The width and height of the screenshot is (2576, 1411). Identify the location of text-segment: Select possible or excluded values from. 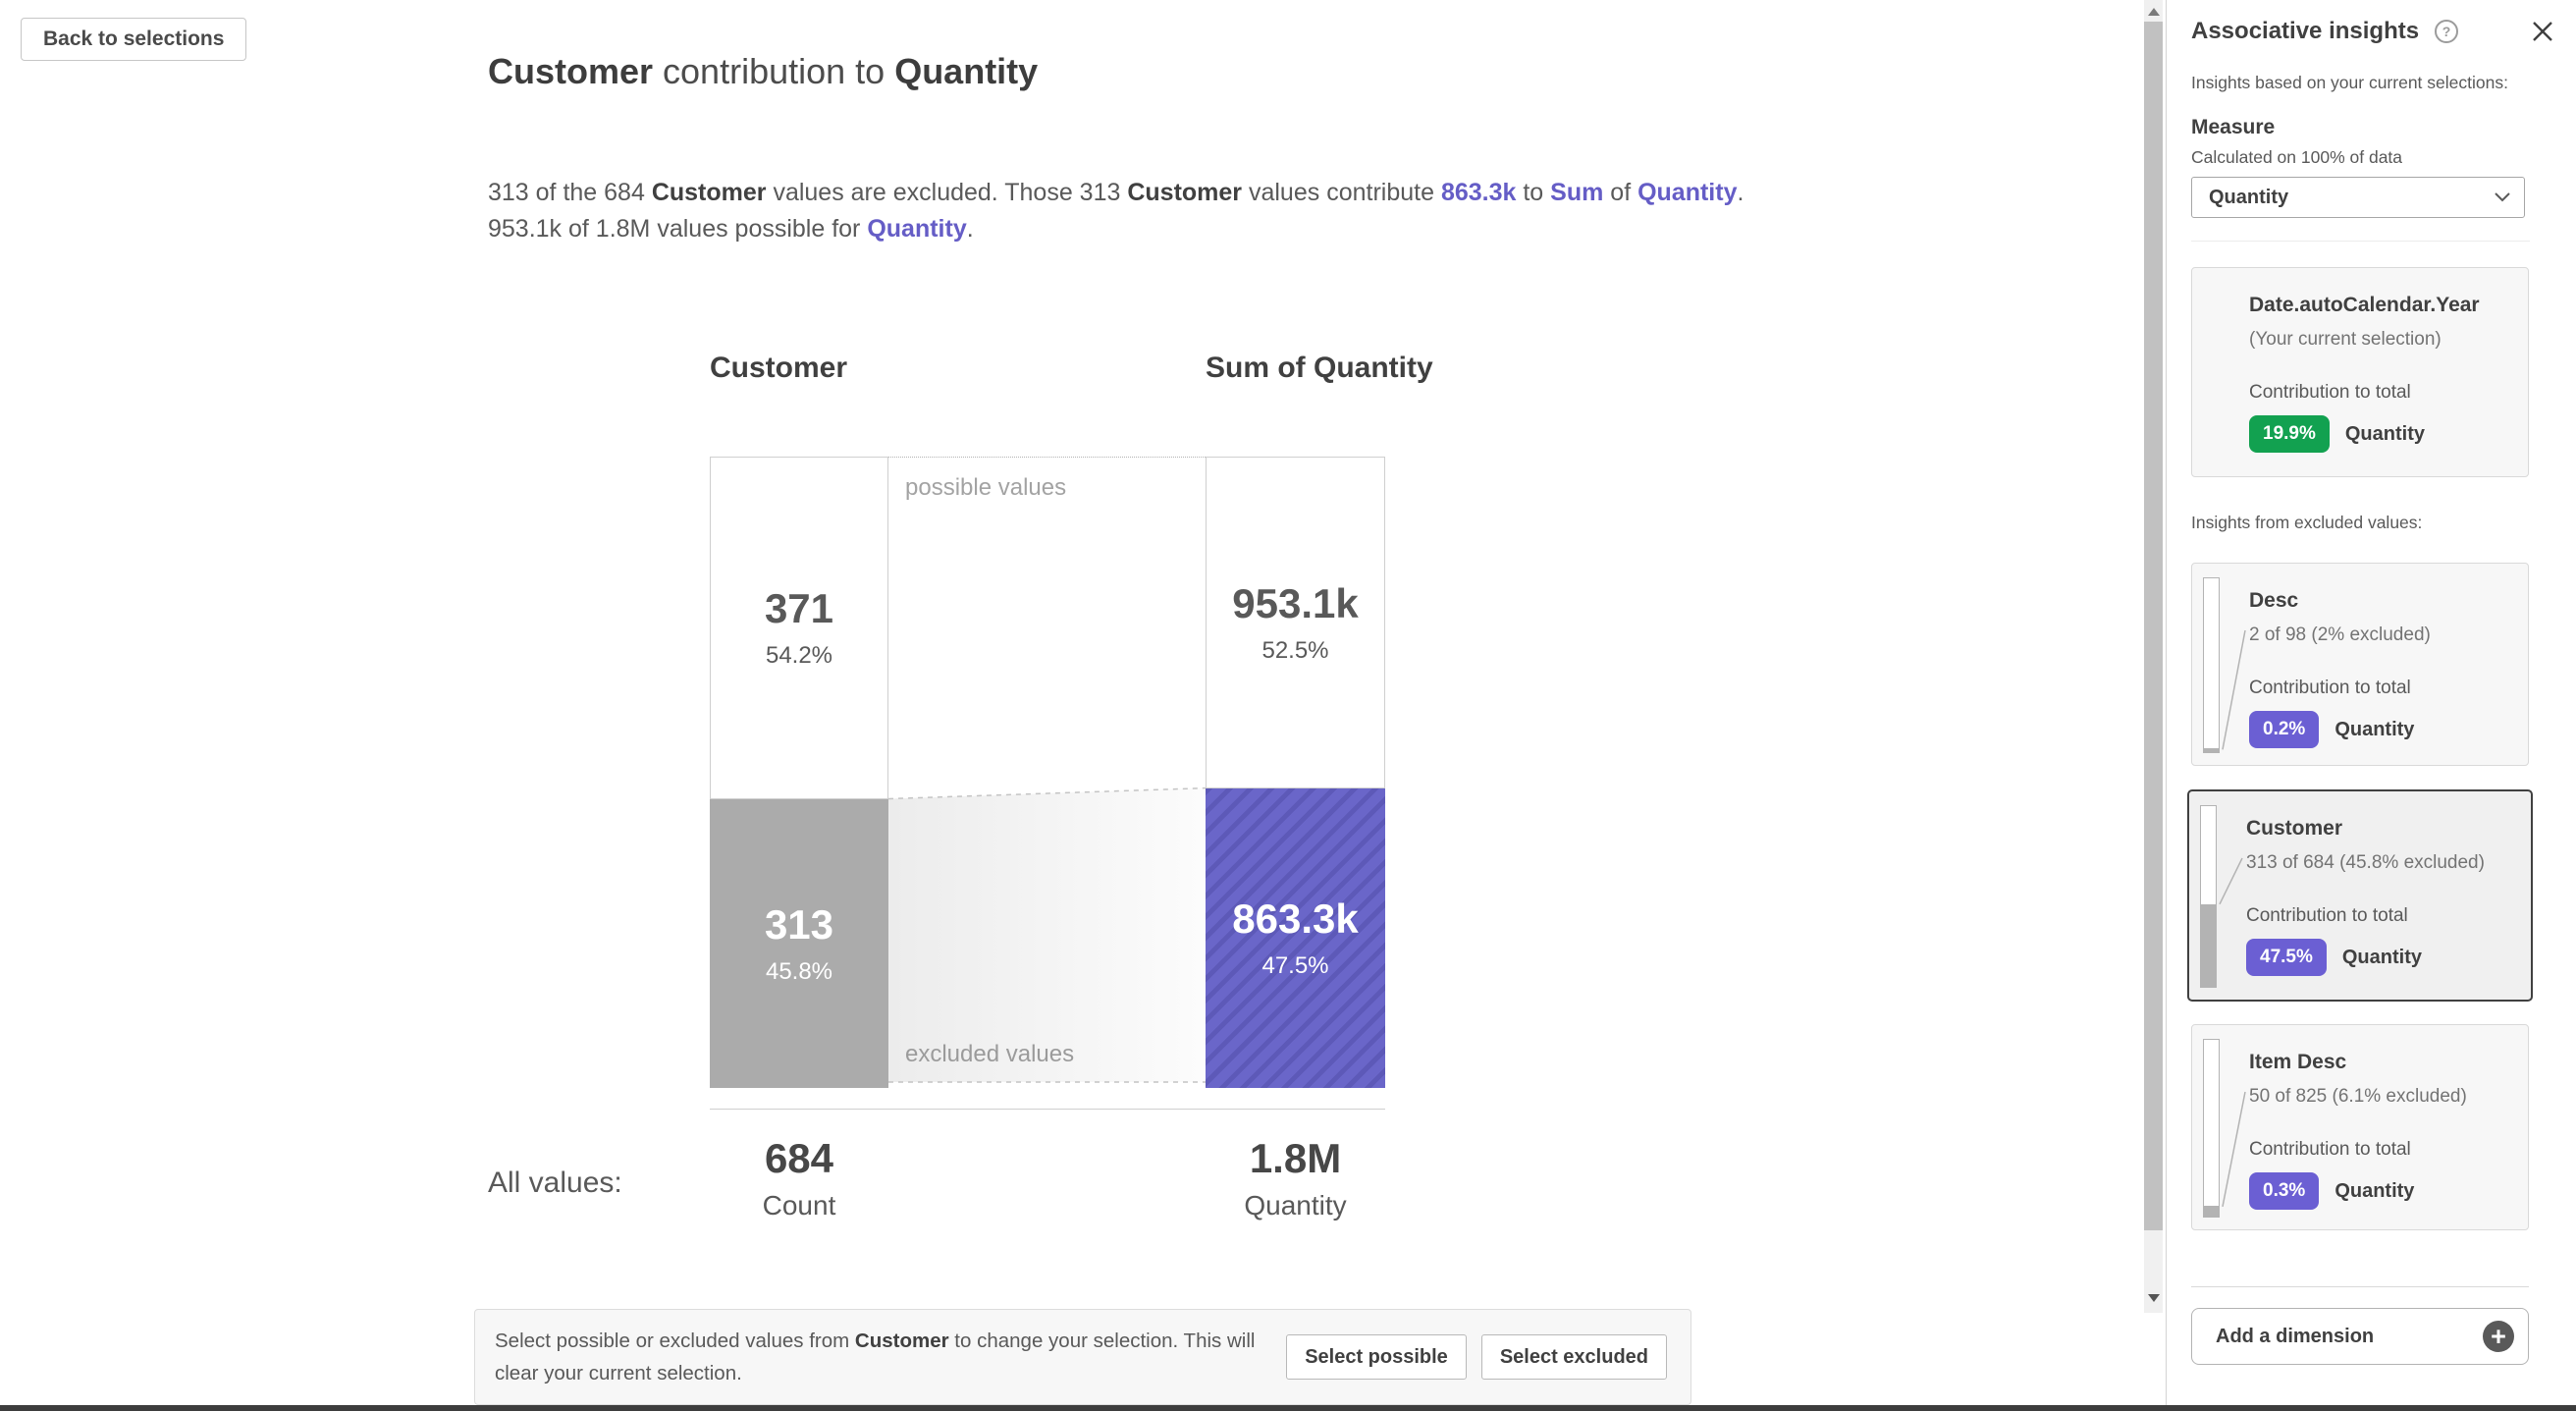
(675, 1341).